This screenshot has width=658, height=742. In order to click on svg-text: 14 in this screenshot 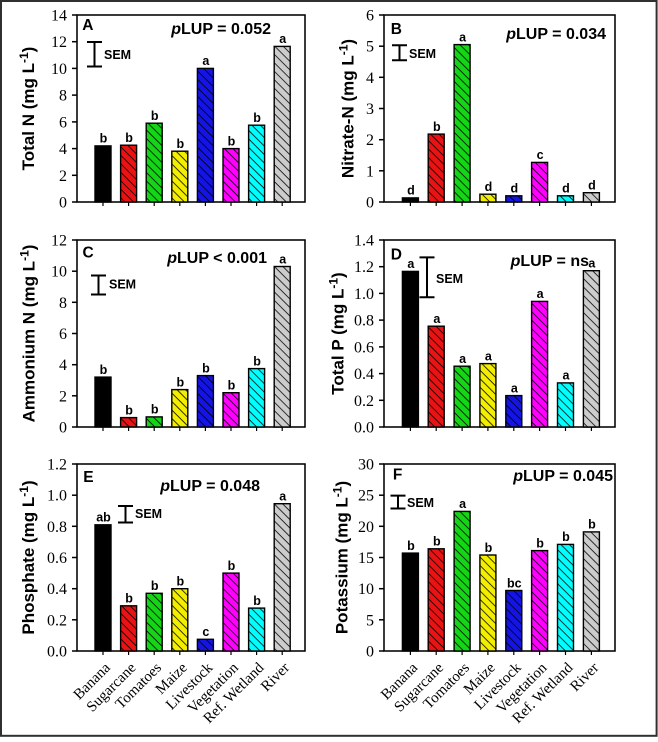, I will do `click(59, 16)`.